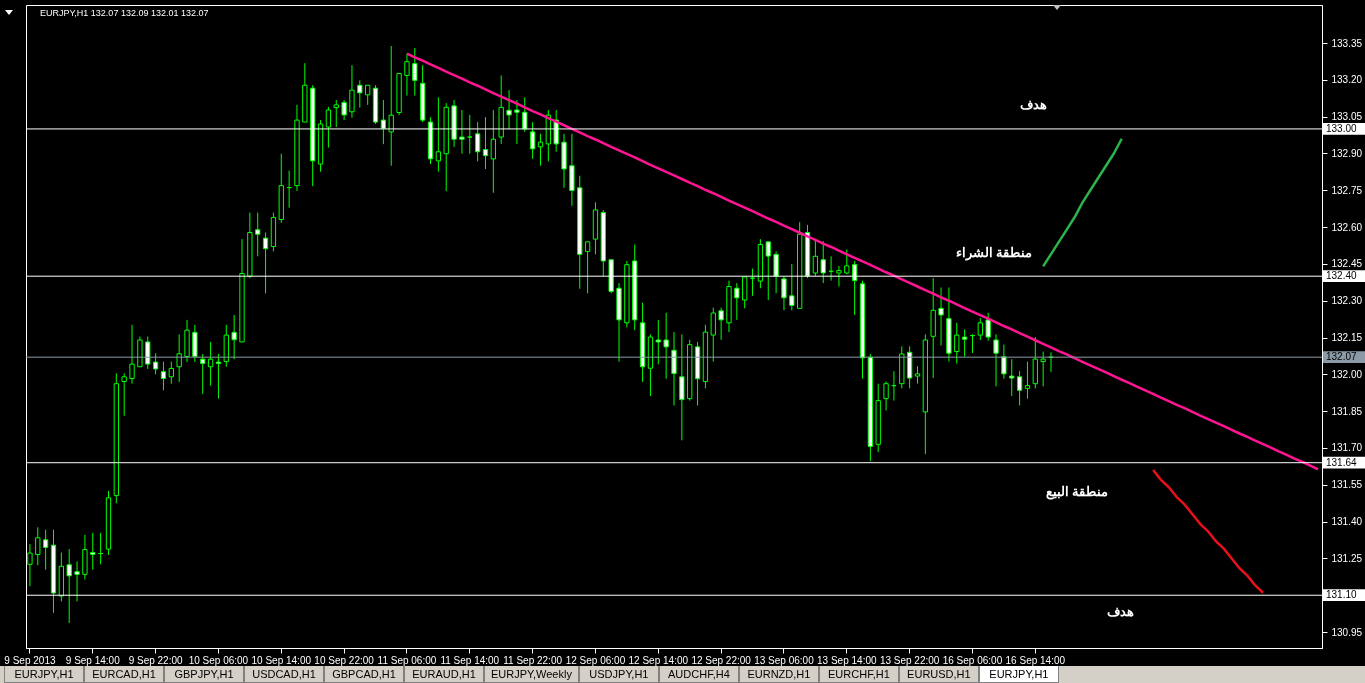 The height and width of the screenshot is (683, 1365). What do you see at coordinates (124, 13) in the screenshot?
I see `chart-title: EURJPY,H1 132.07 132.09 132.01 132.07` at bounding box center [124, 13].